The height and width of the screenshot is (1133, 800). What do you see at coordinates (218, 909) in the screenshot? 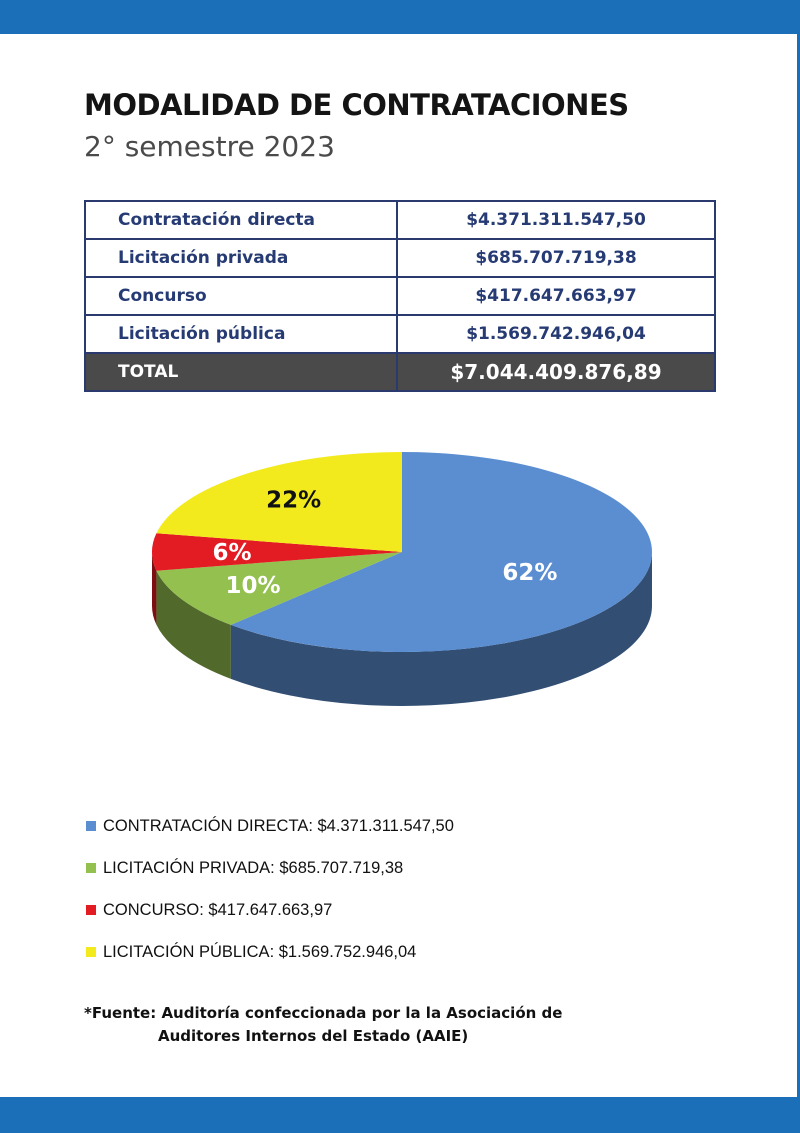
I see `legend-label: CONCURSO: $417.647.663,97` at bounding box center [218, 909].